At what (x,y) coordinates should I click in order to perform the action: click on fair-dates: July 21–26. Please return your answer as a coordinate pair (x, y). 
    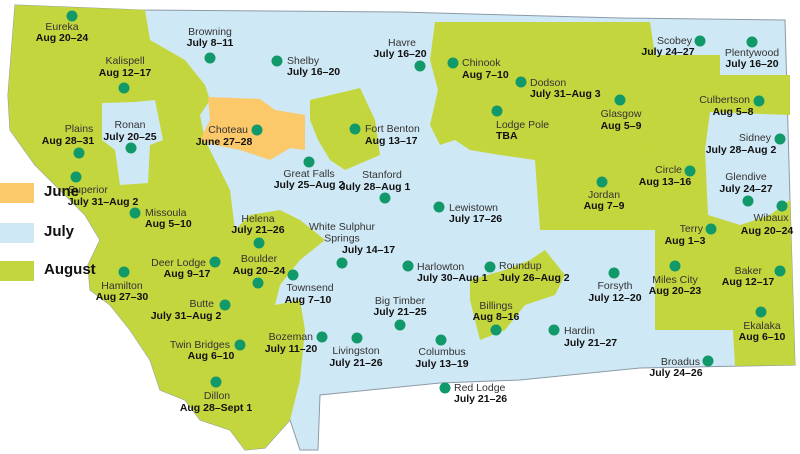
    Looking at the image, I should click on (257, 230).